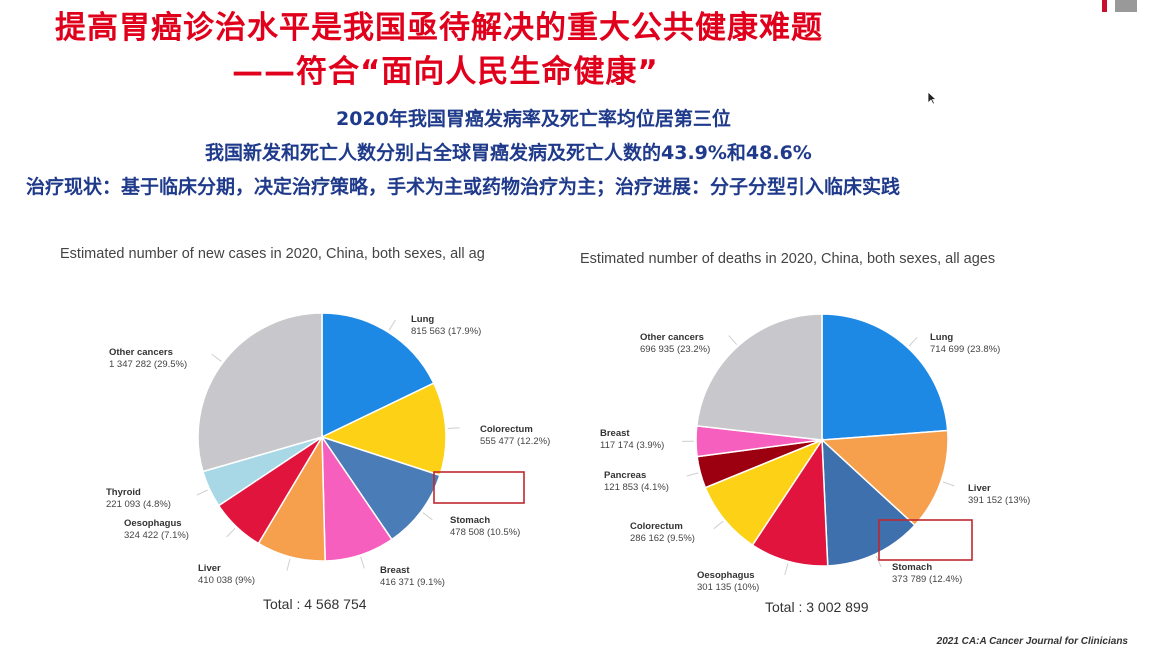  What do you see at coordinates (508, 153) in the screenshot?
I see `subtitle-share: 我国新发和死亡人数分别占全球胃癌发病及死亡人数的43.9%和48.6%` at bounding box center [508, 153].